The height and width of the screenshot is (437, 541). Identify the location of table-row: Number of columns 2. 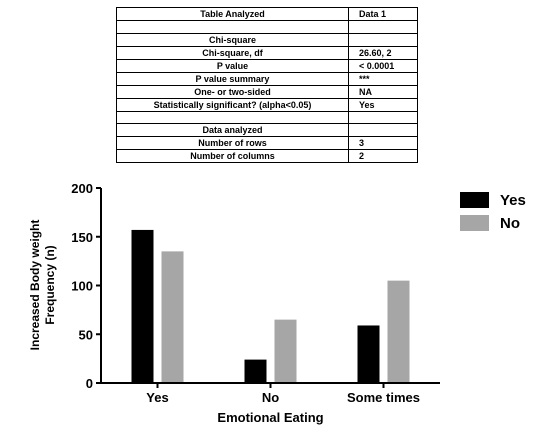
(267, 156).